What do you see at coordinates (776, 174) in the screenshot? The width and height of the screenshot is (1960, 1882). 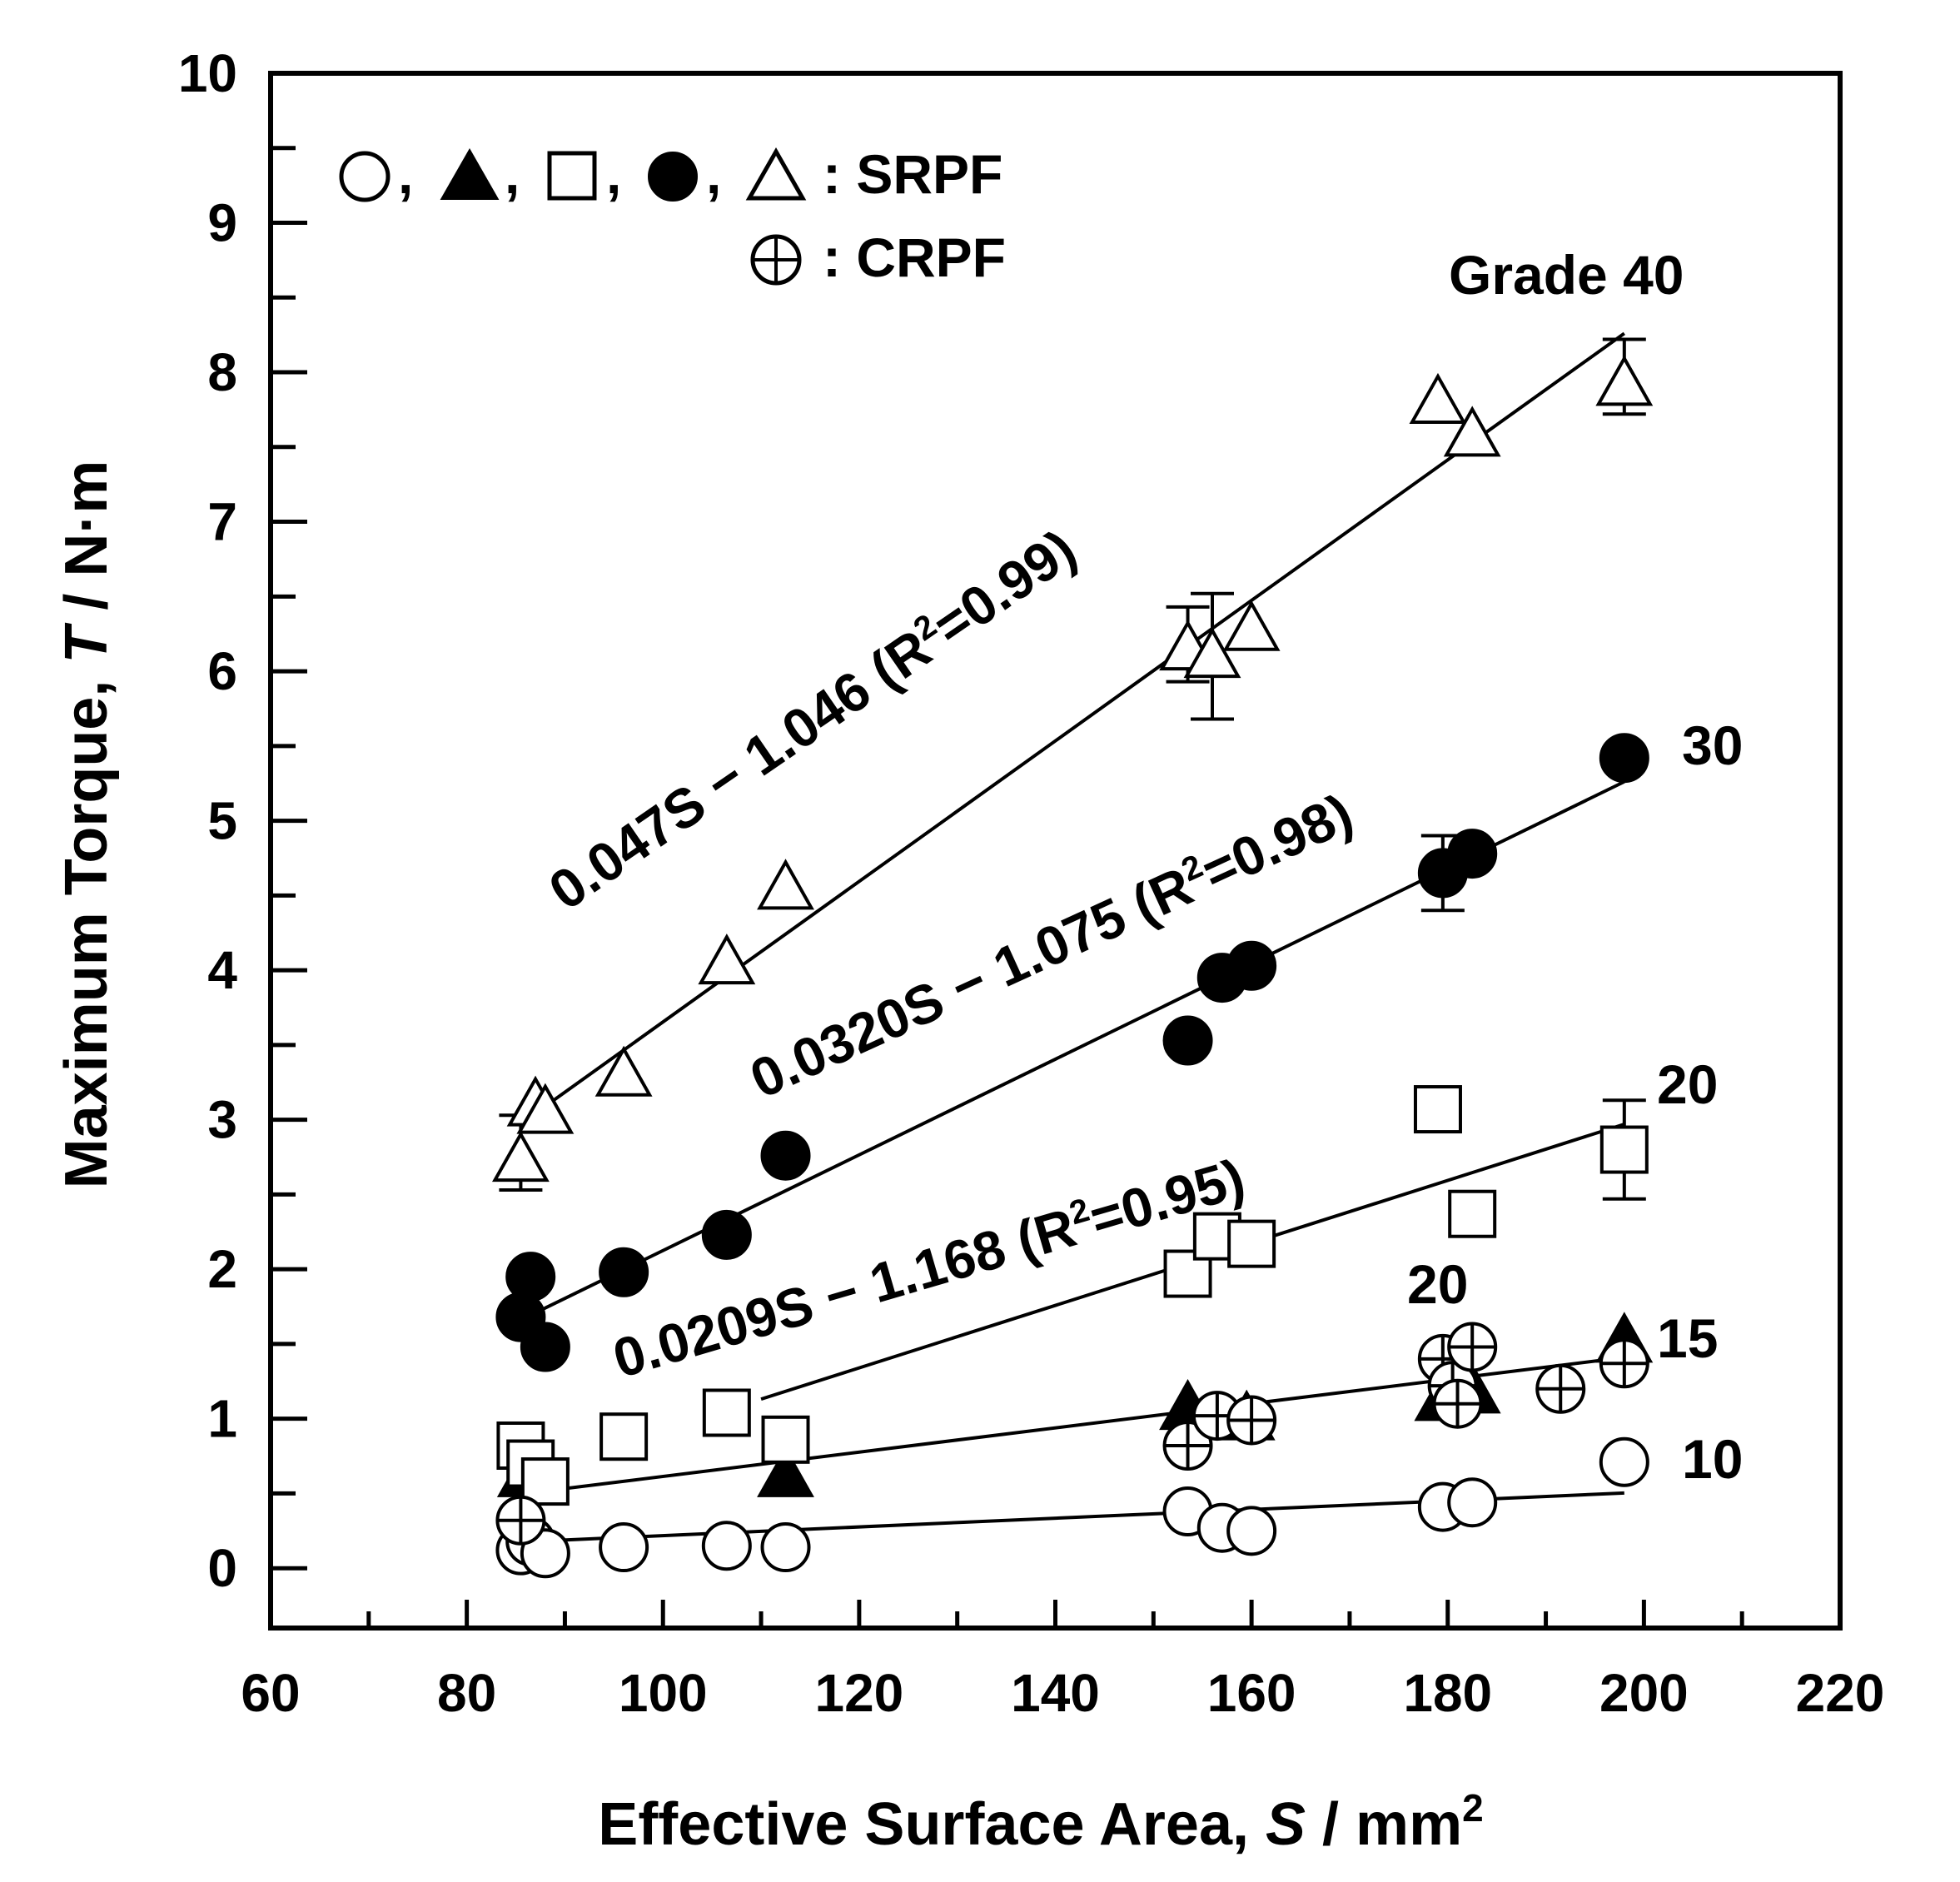 I see `legend-marker-triangle-open` at bounding box center [776, 174].